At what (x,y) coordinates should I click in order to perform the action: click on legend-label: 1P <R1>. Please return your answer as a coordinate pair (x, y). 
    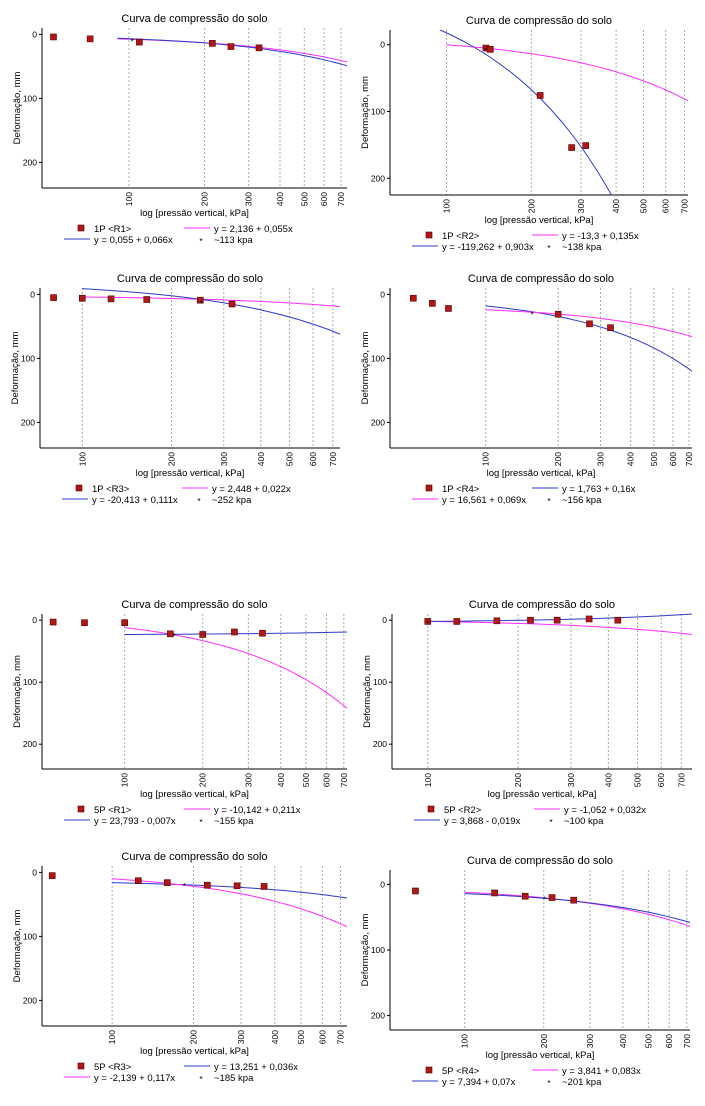
    Looking at the image, I should click on (113, 229).